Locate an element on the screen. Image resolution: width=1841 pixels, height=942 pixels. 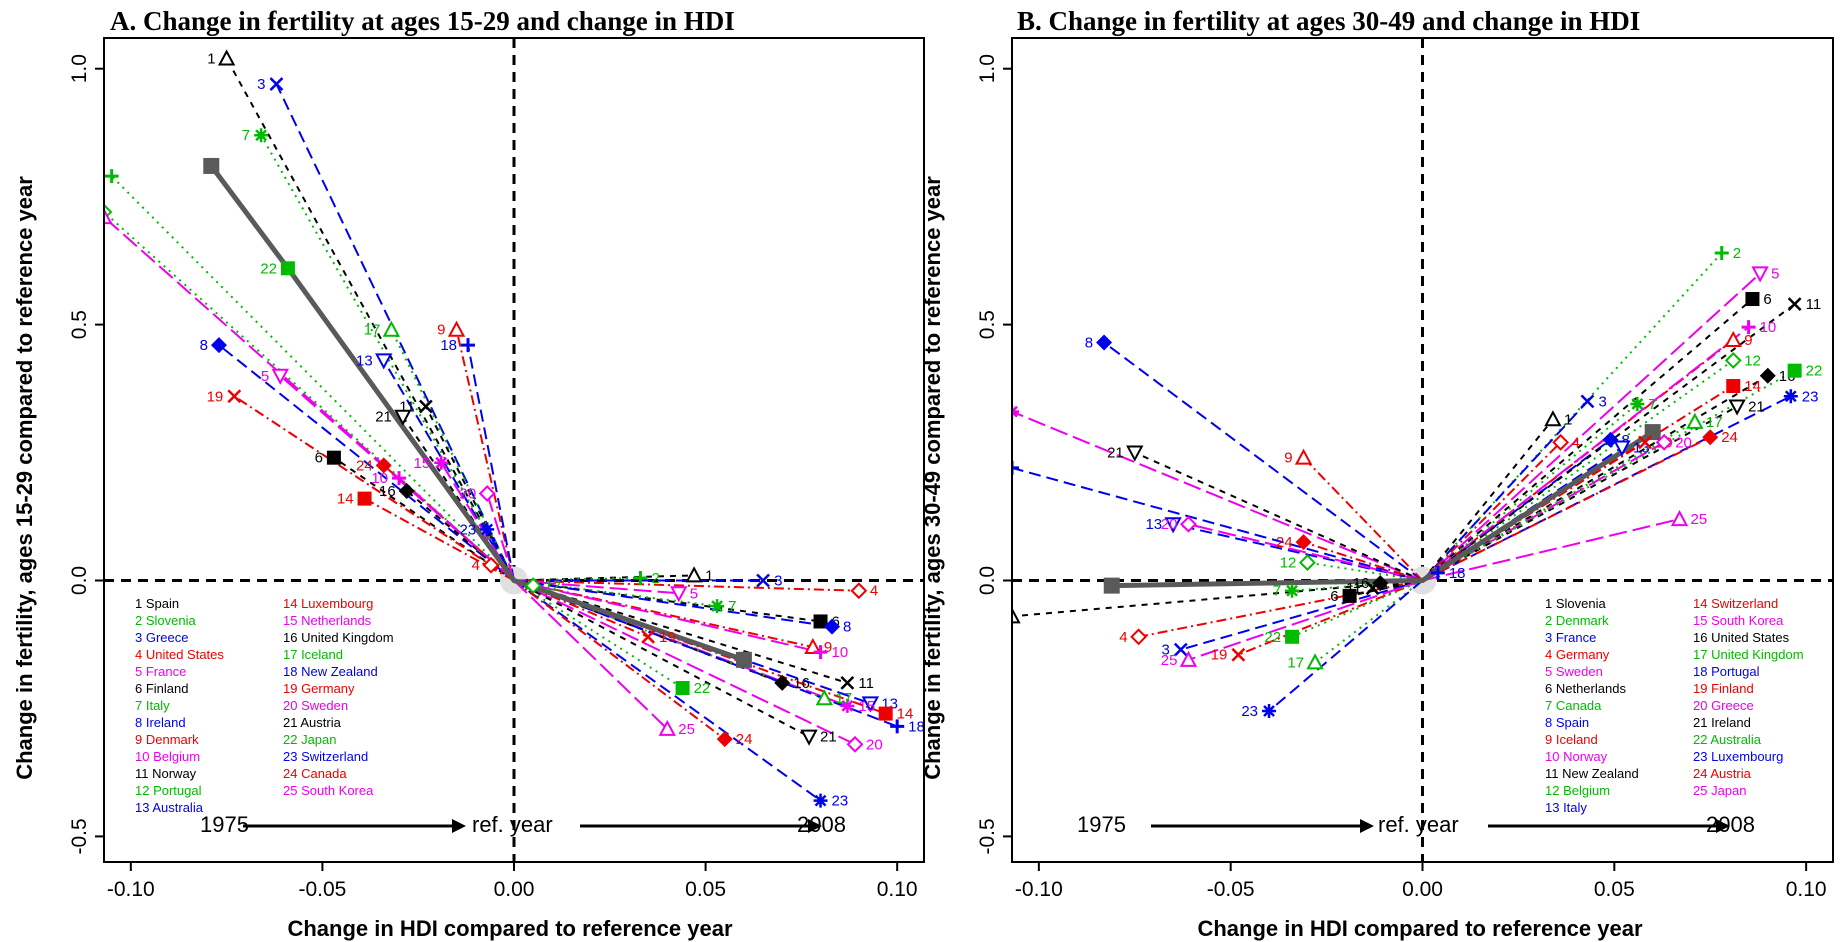
panel-a-series-11-label-1: 11 is located at coordinates (866, 683).